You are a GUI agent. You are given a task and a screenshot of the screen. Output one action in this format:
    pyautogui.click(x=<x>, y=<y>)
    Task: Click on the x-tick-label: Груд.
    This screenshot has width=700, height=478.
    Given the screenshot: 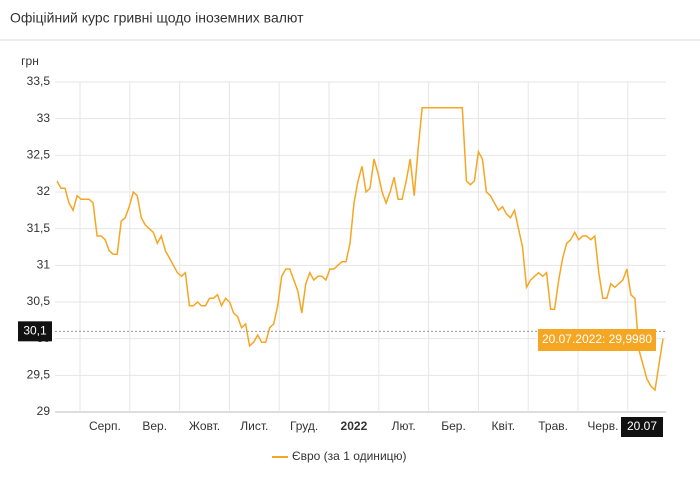 What is the action you would take?
    pyautogui.click(x=304, y=426)
    